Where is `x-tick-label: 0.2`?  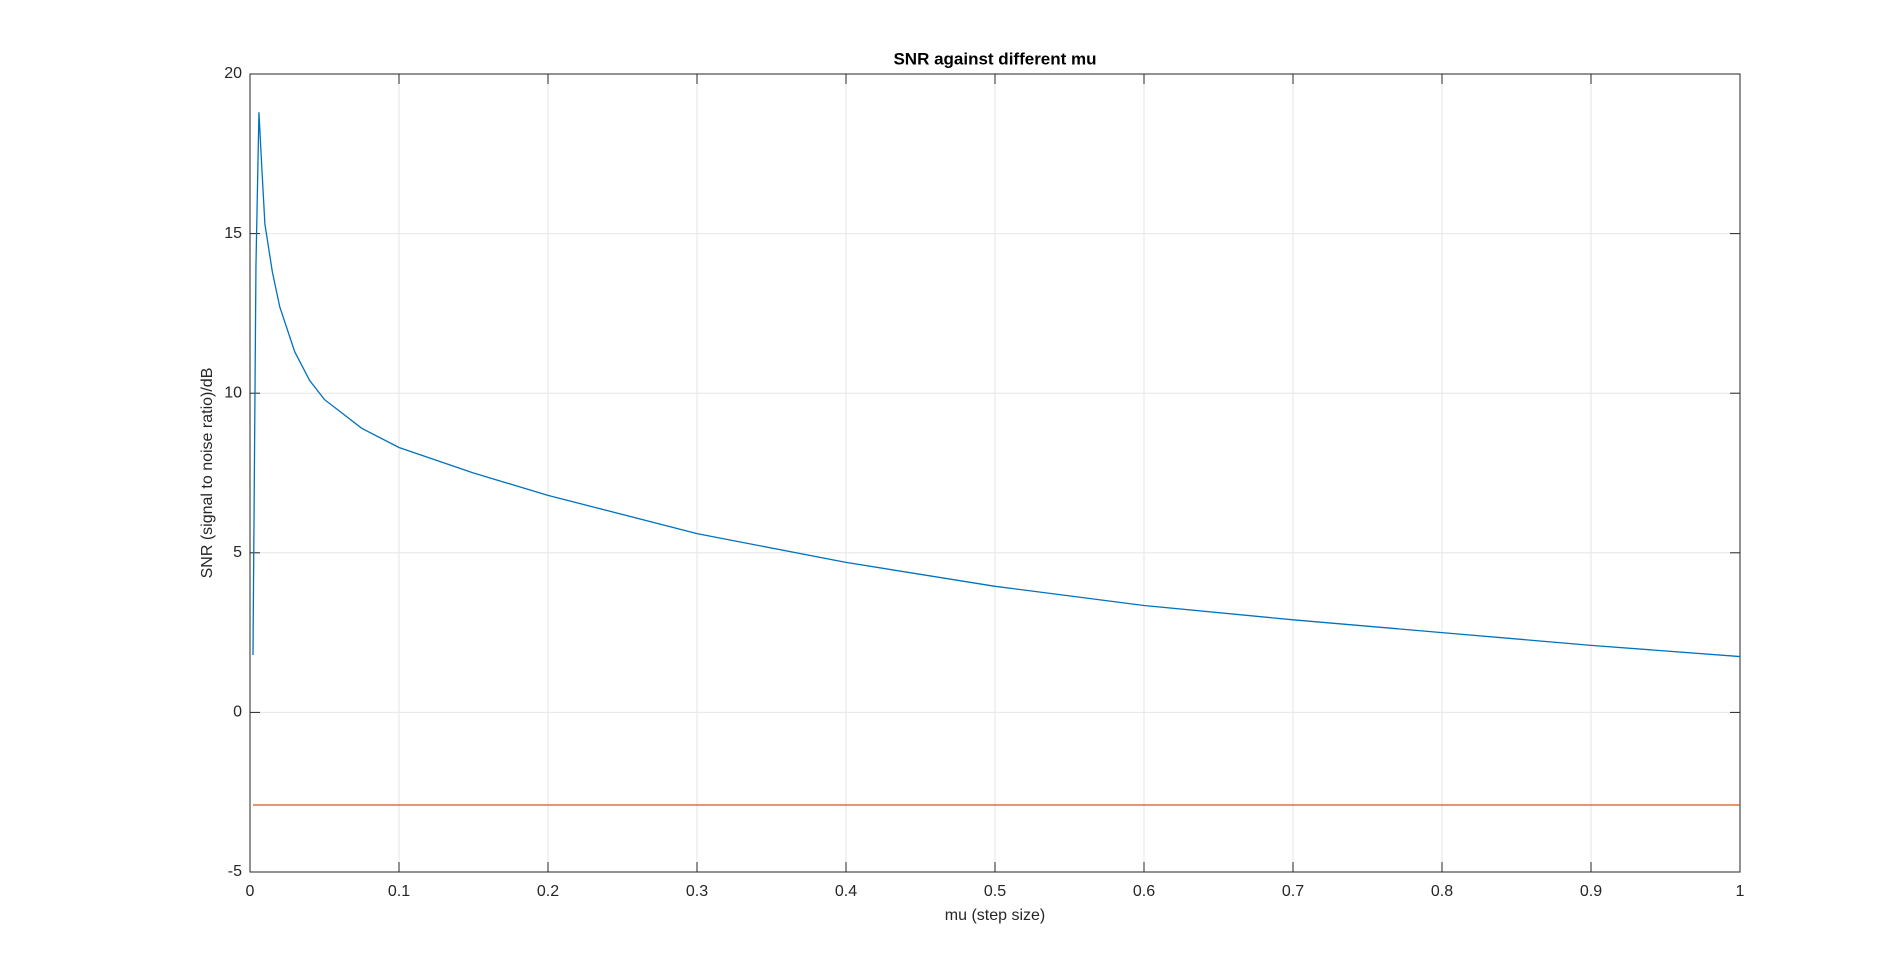 x-tick-label: 0.2 is located at coordinates (548, 891).